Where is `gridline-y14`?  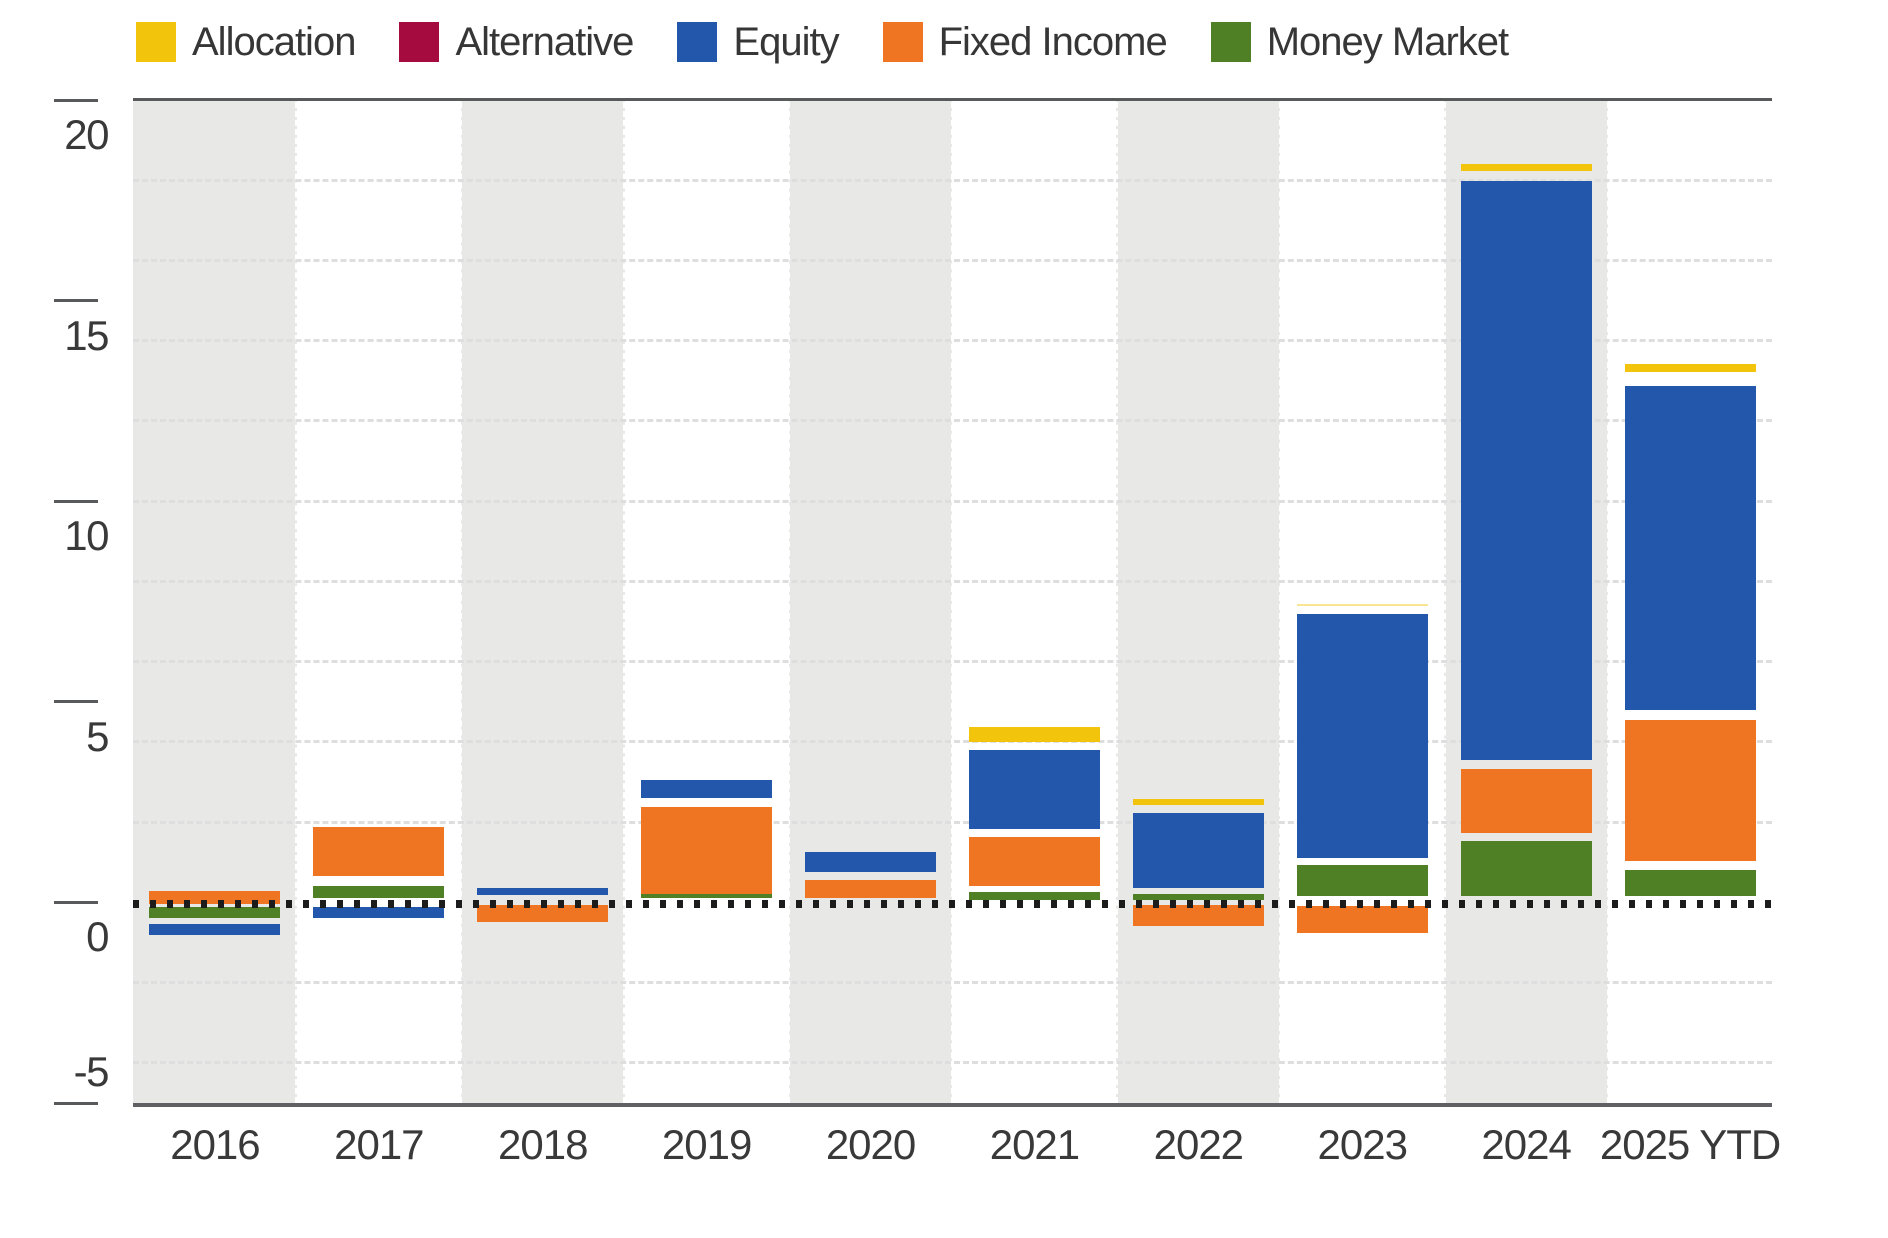
gridline-y14 is located at coordinates (952, 341).